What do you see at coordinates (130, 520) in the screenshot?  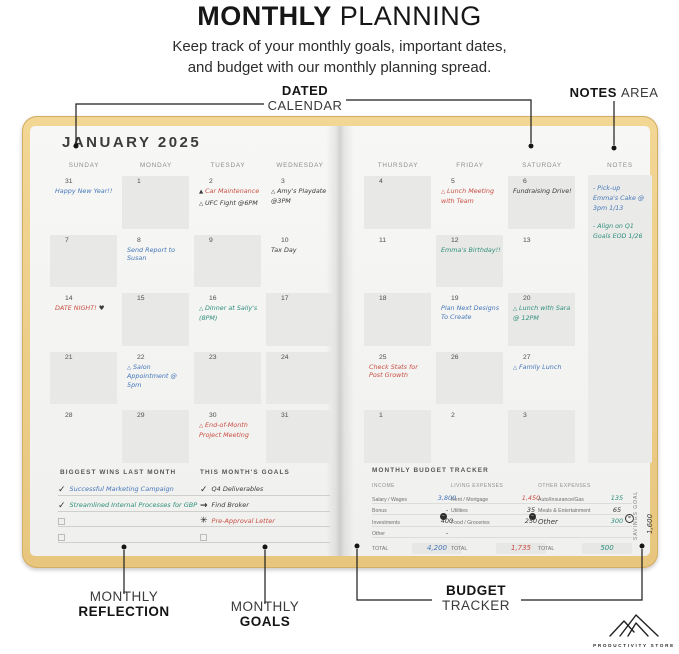 I see `blank-list-line` at bounding box center [130, 520].